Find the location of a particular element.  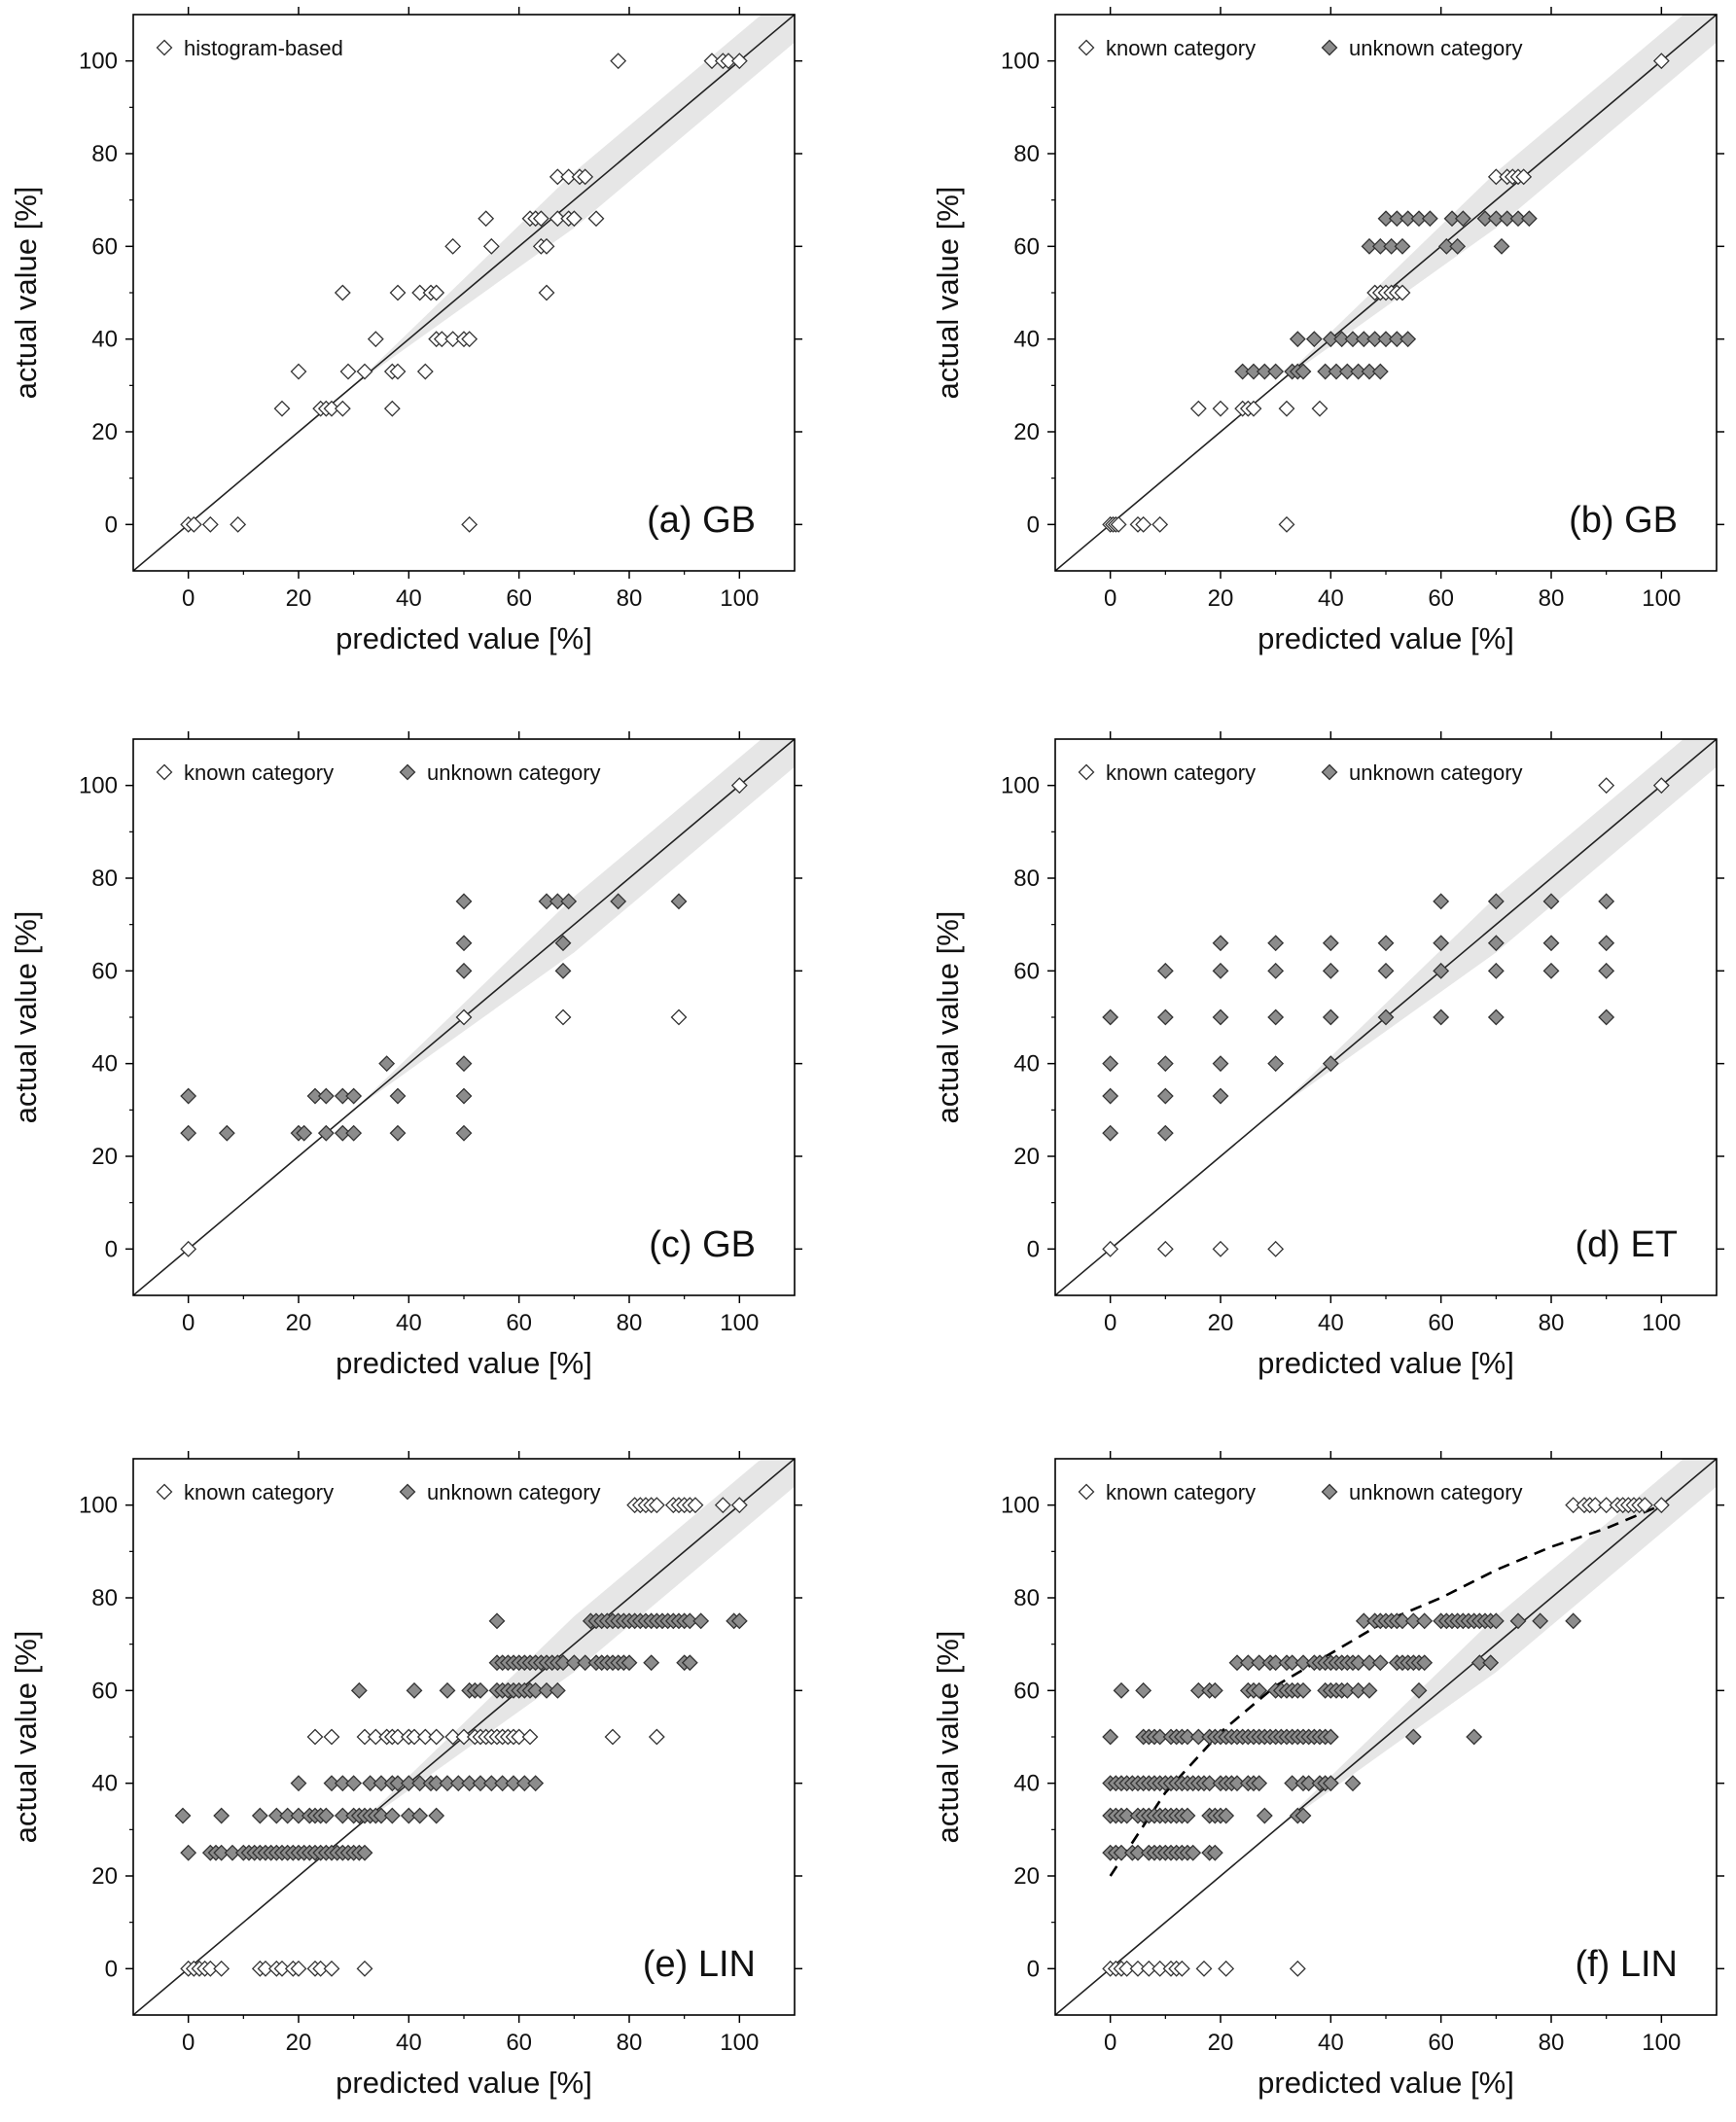

legend-label: known category is located at coordinates (1181, 772).